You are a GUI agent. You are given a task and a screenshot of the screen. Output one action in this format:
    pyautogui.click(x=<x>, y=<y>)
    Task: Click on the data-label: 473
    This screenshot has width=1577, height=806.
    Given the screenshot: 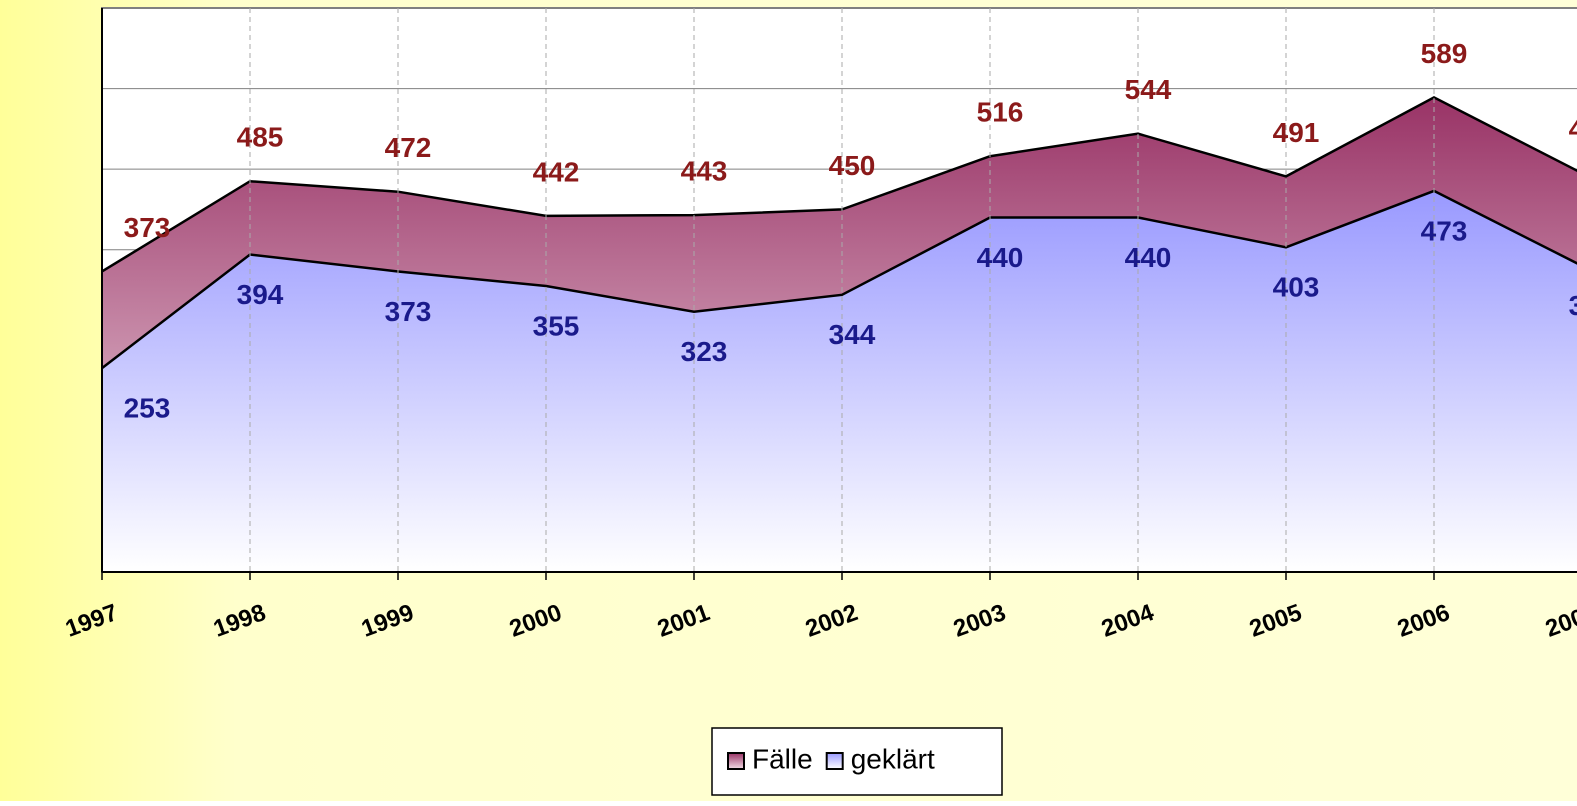 What is the action you would take?
    pyautogui.click(x=1444, y=230)
    